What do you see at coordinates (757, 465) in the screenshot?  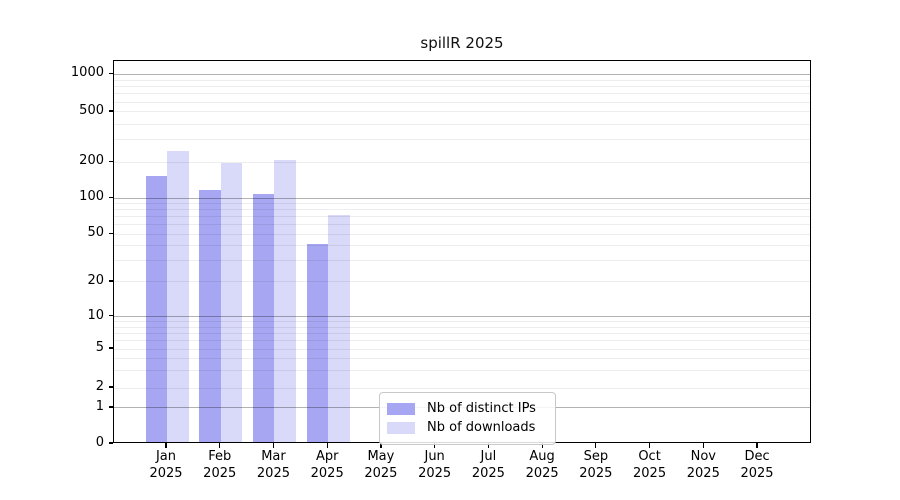 I see `x-tick-label-dec: Dec 2025` at bounding box center [757, 465].